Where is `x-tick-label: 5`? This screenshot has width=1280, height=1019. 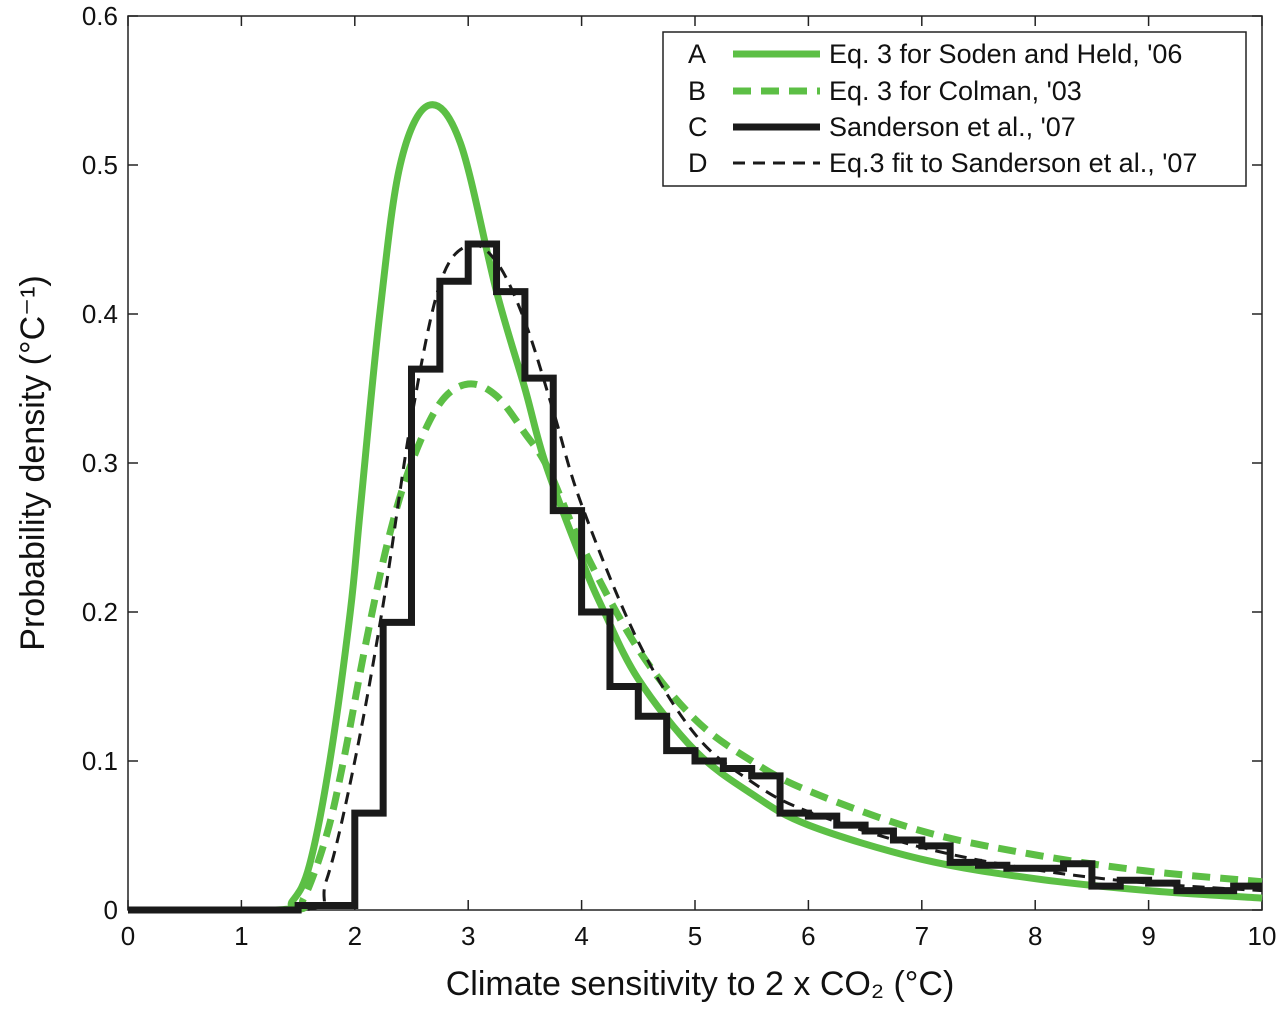 x-tick-label: 5 is located at coordinates (695, 936).